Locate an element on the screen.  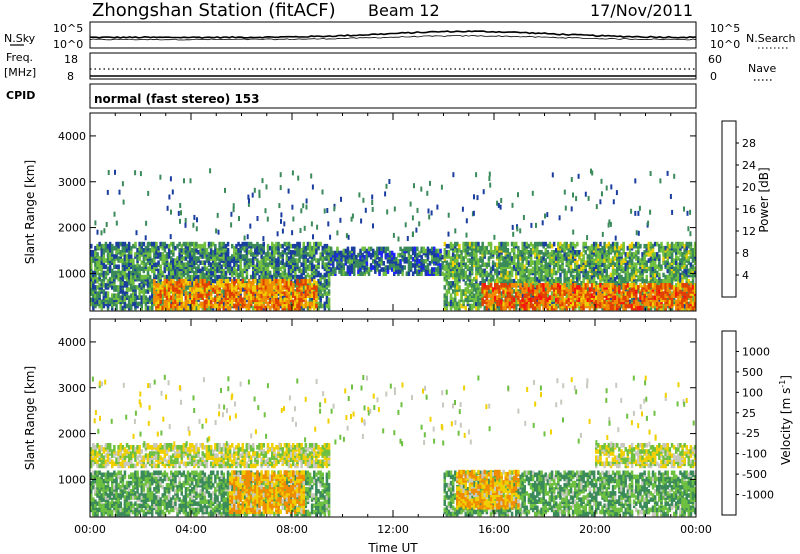
nave-tick-bottom: 0 is located at coordinates (713, 76).